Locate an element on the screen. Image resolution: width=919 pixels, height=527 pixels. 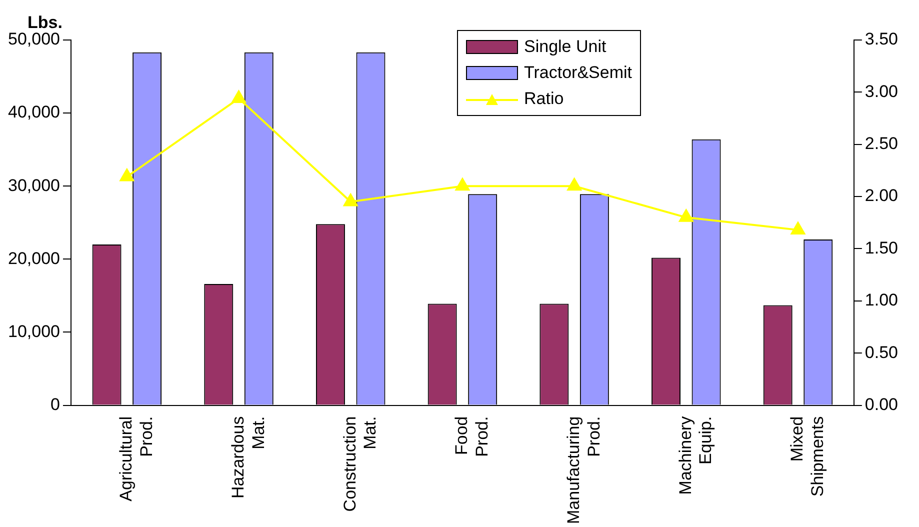
x-tick-label: Food Prod. is located at coordinates (472, 436).